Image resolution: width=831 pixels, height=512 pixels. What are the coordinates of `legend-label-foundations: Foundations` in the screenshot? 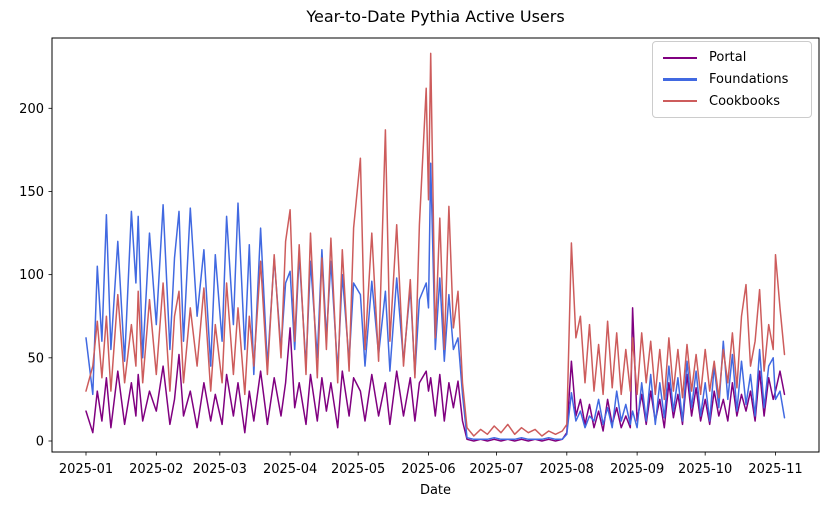 It's located at (749, 79).